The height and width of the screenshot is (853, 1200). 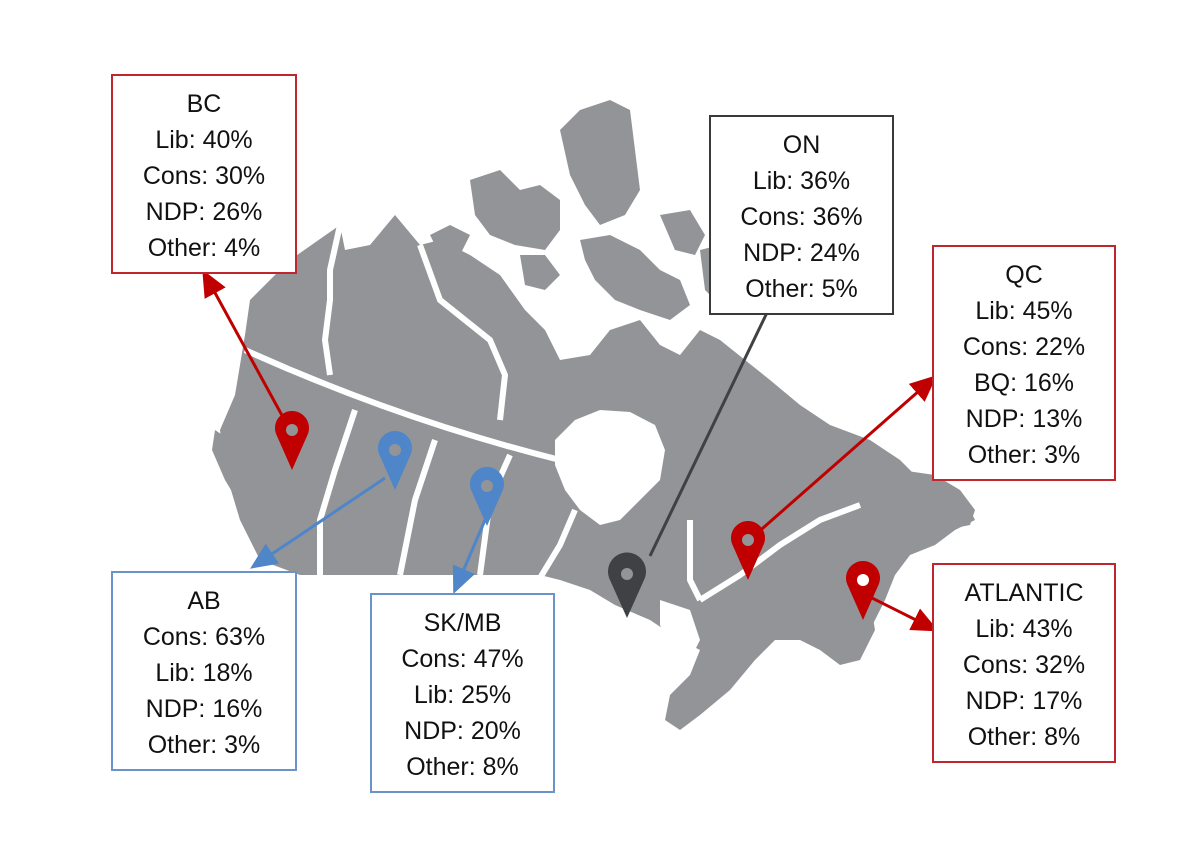 I want to click on result-line: NDP: 20%, so click(x=462, y=731).